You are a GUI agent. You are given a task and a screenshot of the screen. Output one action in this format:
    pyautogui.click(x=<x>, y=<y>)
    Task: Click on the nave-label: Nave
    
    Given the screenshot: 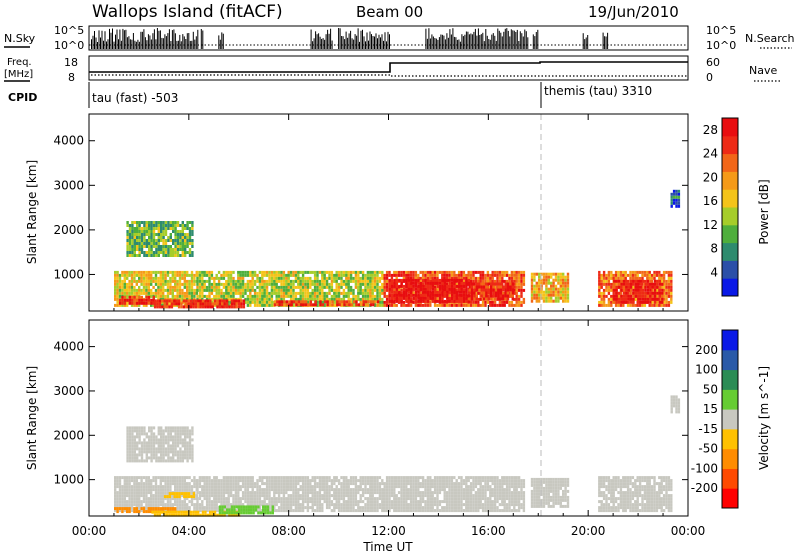 What is the action you would take?
    pyautogui.click(x=763, y=70)
    